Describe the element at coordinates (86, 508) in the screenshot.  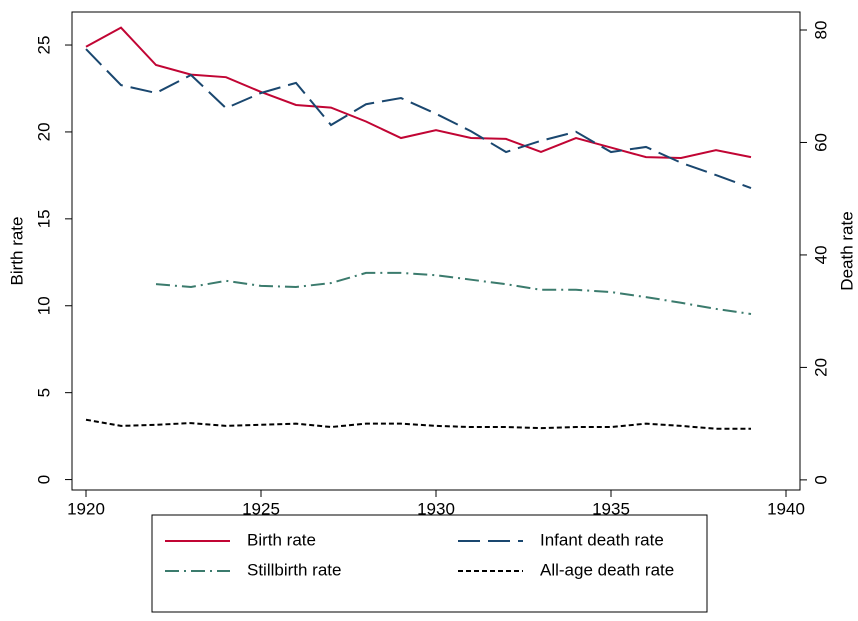
I see `x-tick-label: 1920` at that location.